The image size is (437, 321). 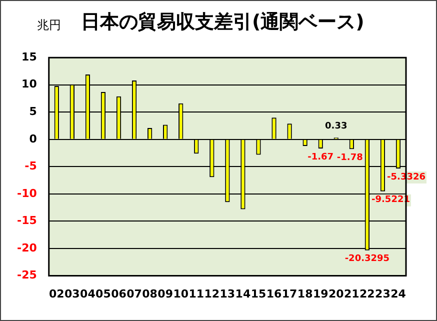 I want to click on x-tick-label: 02, so click(x=56, y=293).